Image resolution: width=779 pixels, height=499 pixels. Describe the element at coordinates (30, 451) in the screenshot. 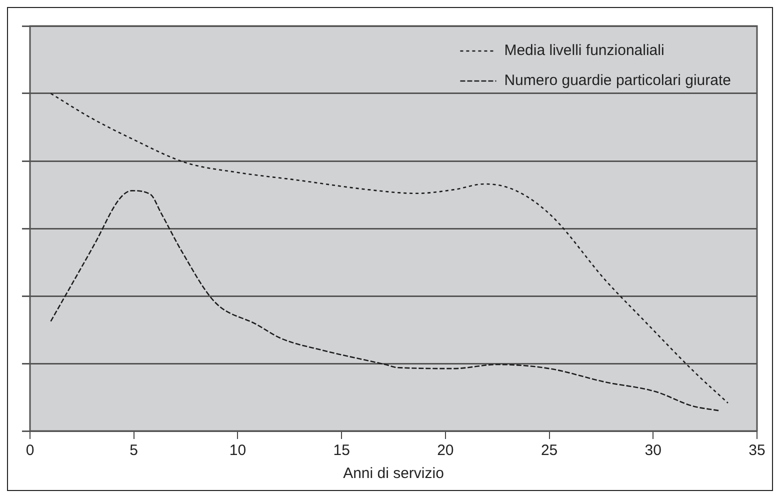

I see `x-tick-label: 0` at that location.